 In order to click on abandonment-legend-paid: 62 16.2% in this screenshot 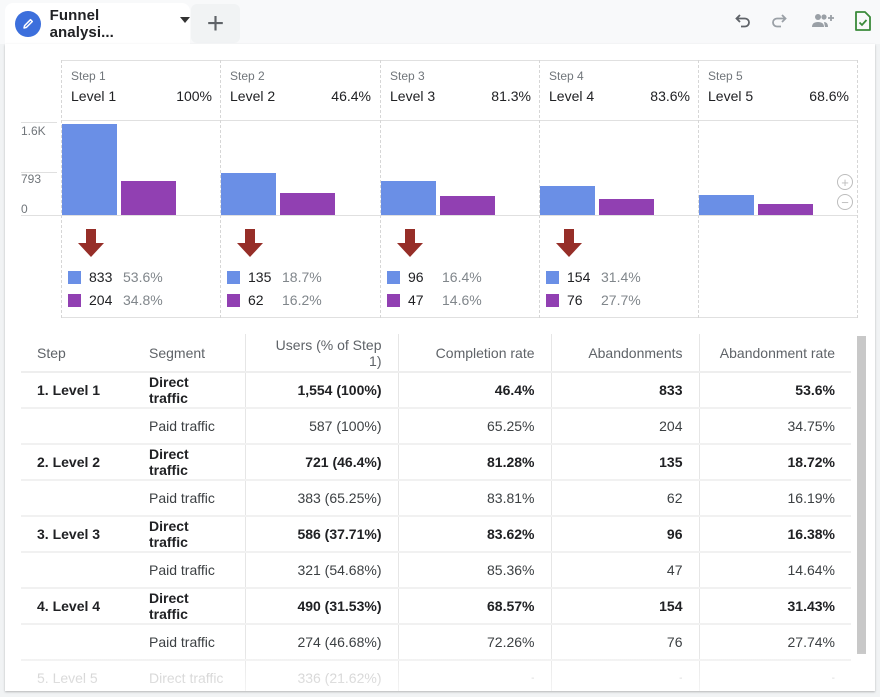, I will do `click(274, 300)`.